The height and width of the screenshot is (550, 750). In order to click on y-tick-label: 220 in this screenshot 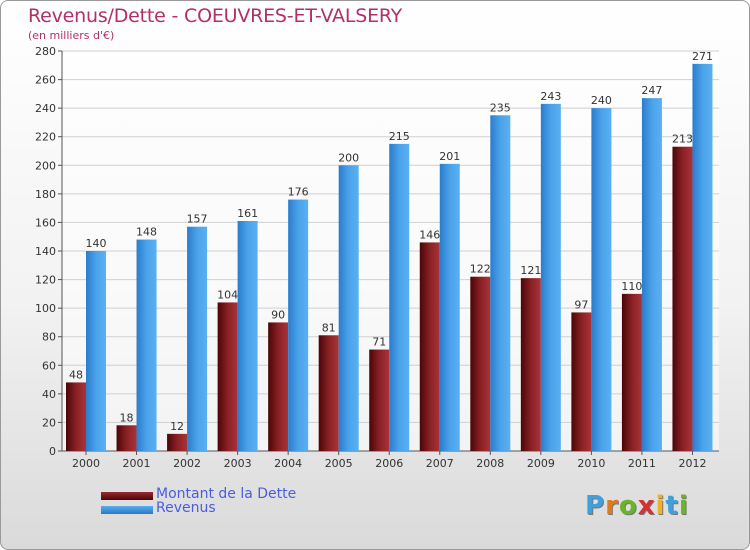, I will do `click(45, 137)`.